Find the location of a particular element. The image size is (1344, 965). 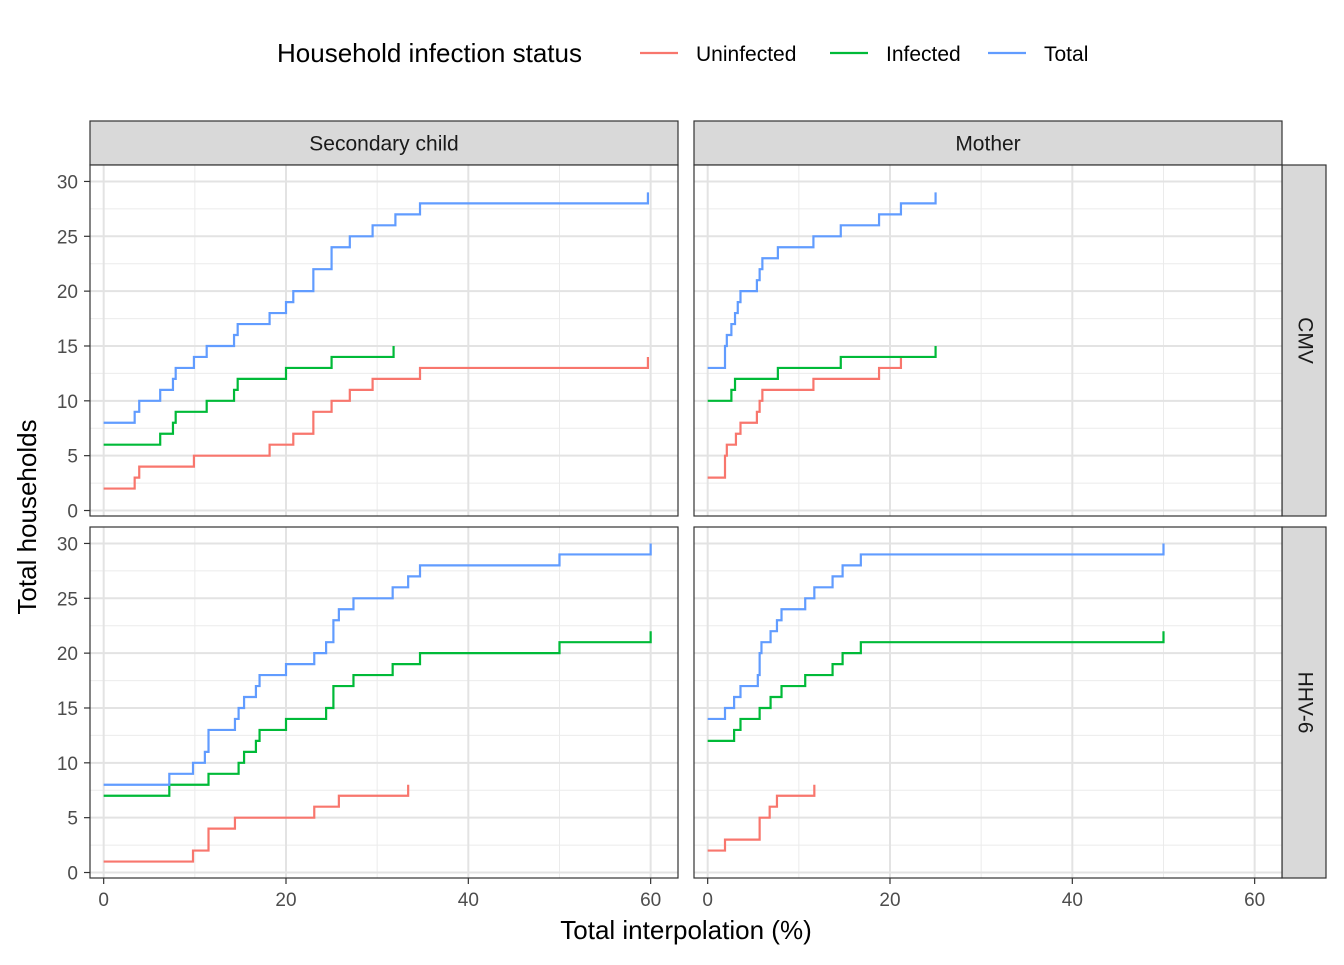

strip-hhv-6: HHV-6 is located at coordinates (1304, 702).